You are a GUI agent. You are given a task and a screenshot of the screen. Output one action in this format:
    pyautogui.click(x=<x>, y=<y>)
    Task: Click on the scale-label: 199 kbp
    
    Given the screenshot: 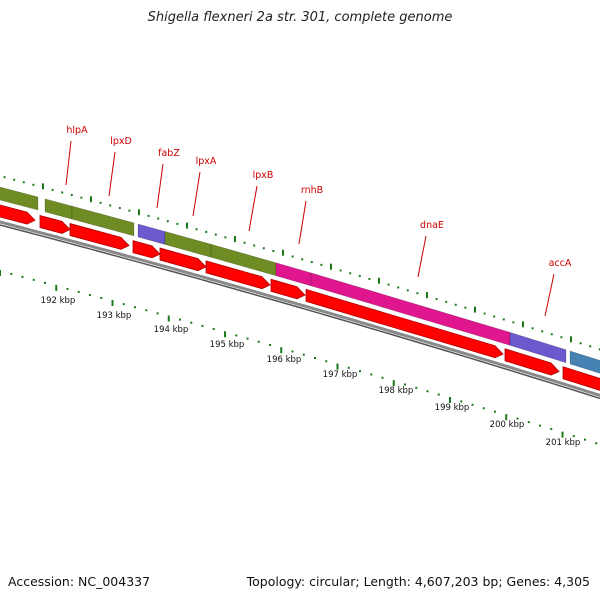 What is the action you would take?
    pyautogui.click(x=452, y=408)
    